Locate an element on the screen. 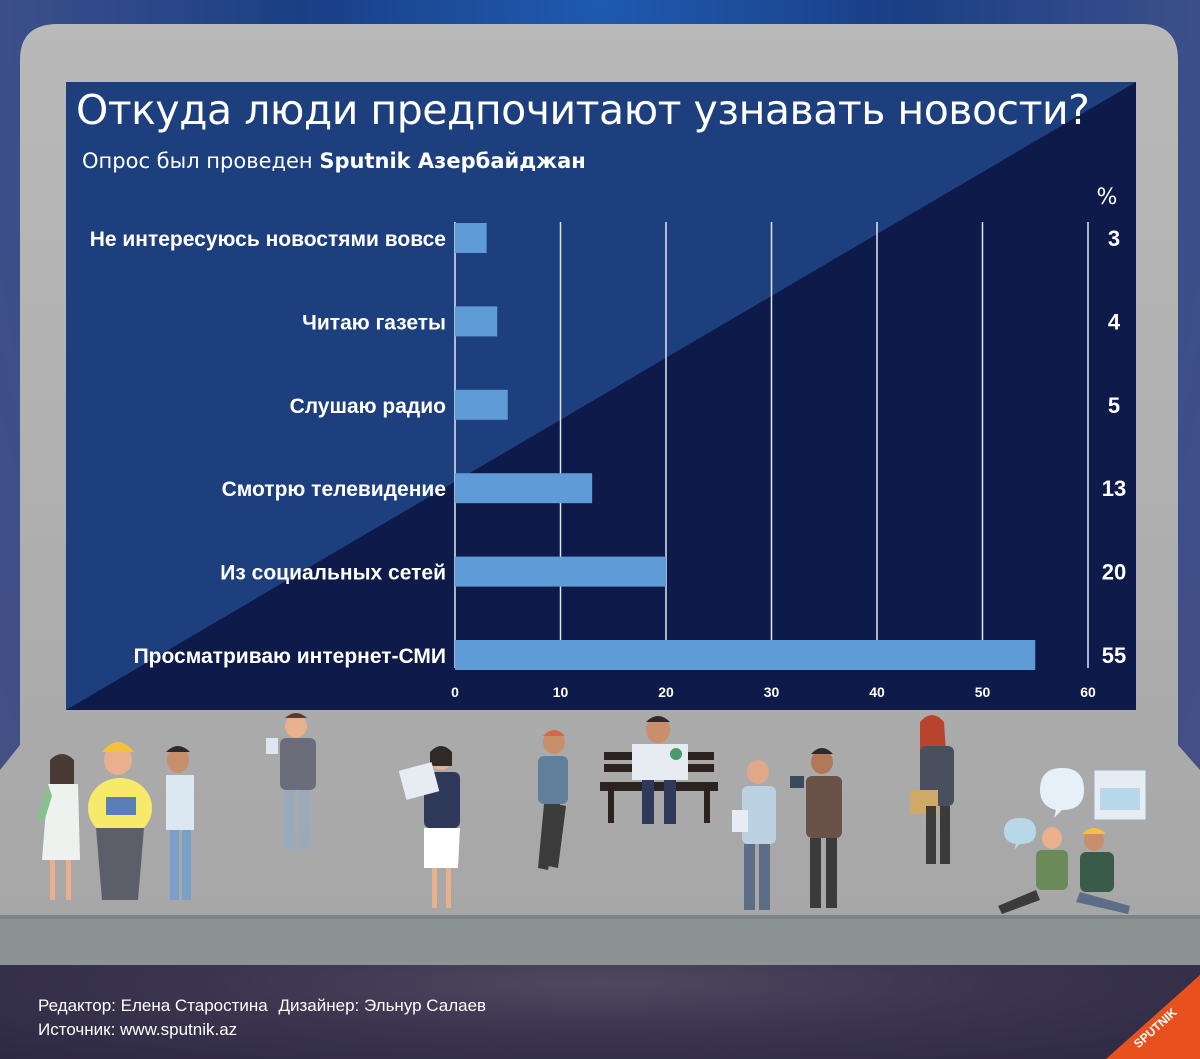 The width and height of the screenshot is (1200, 1059). subtitle-brand: Sputnik Азербайджан is located at coordinates (452, 161).